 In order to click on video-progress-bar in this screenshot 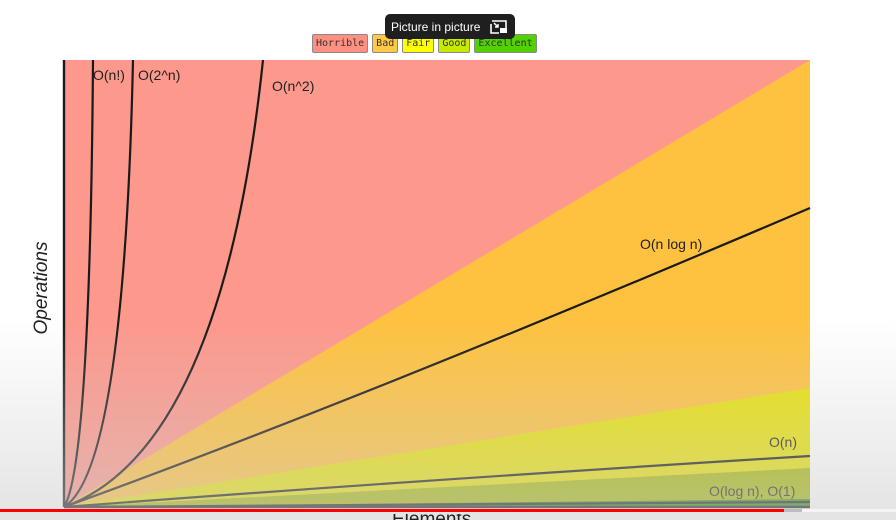, I will do `click(448, 510)`.